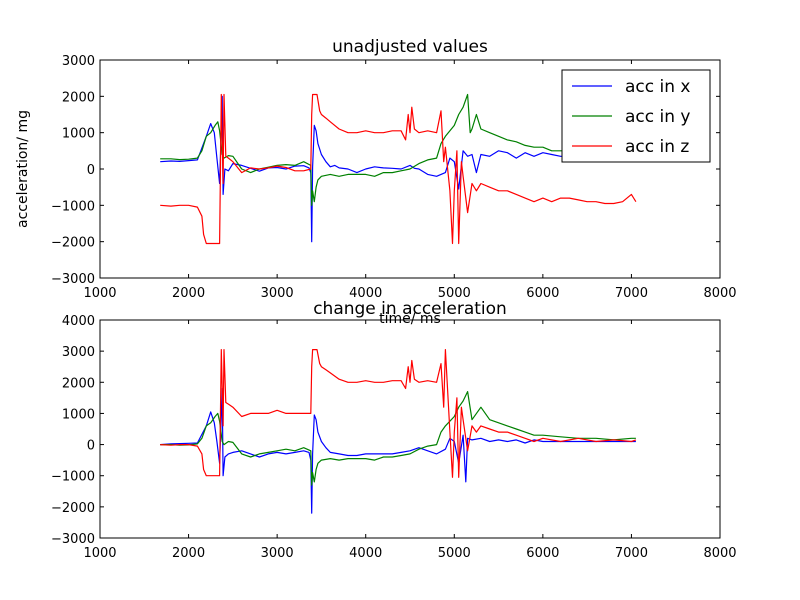  Describe the element at coordinates (410, 309) in the screenshot. I see `chart-title-change: change in acceleration` at that location.